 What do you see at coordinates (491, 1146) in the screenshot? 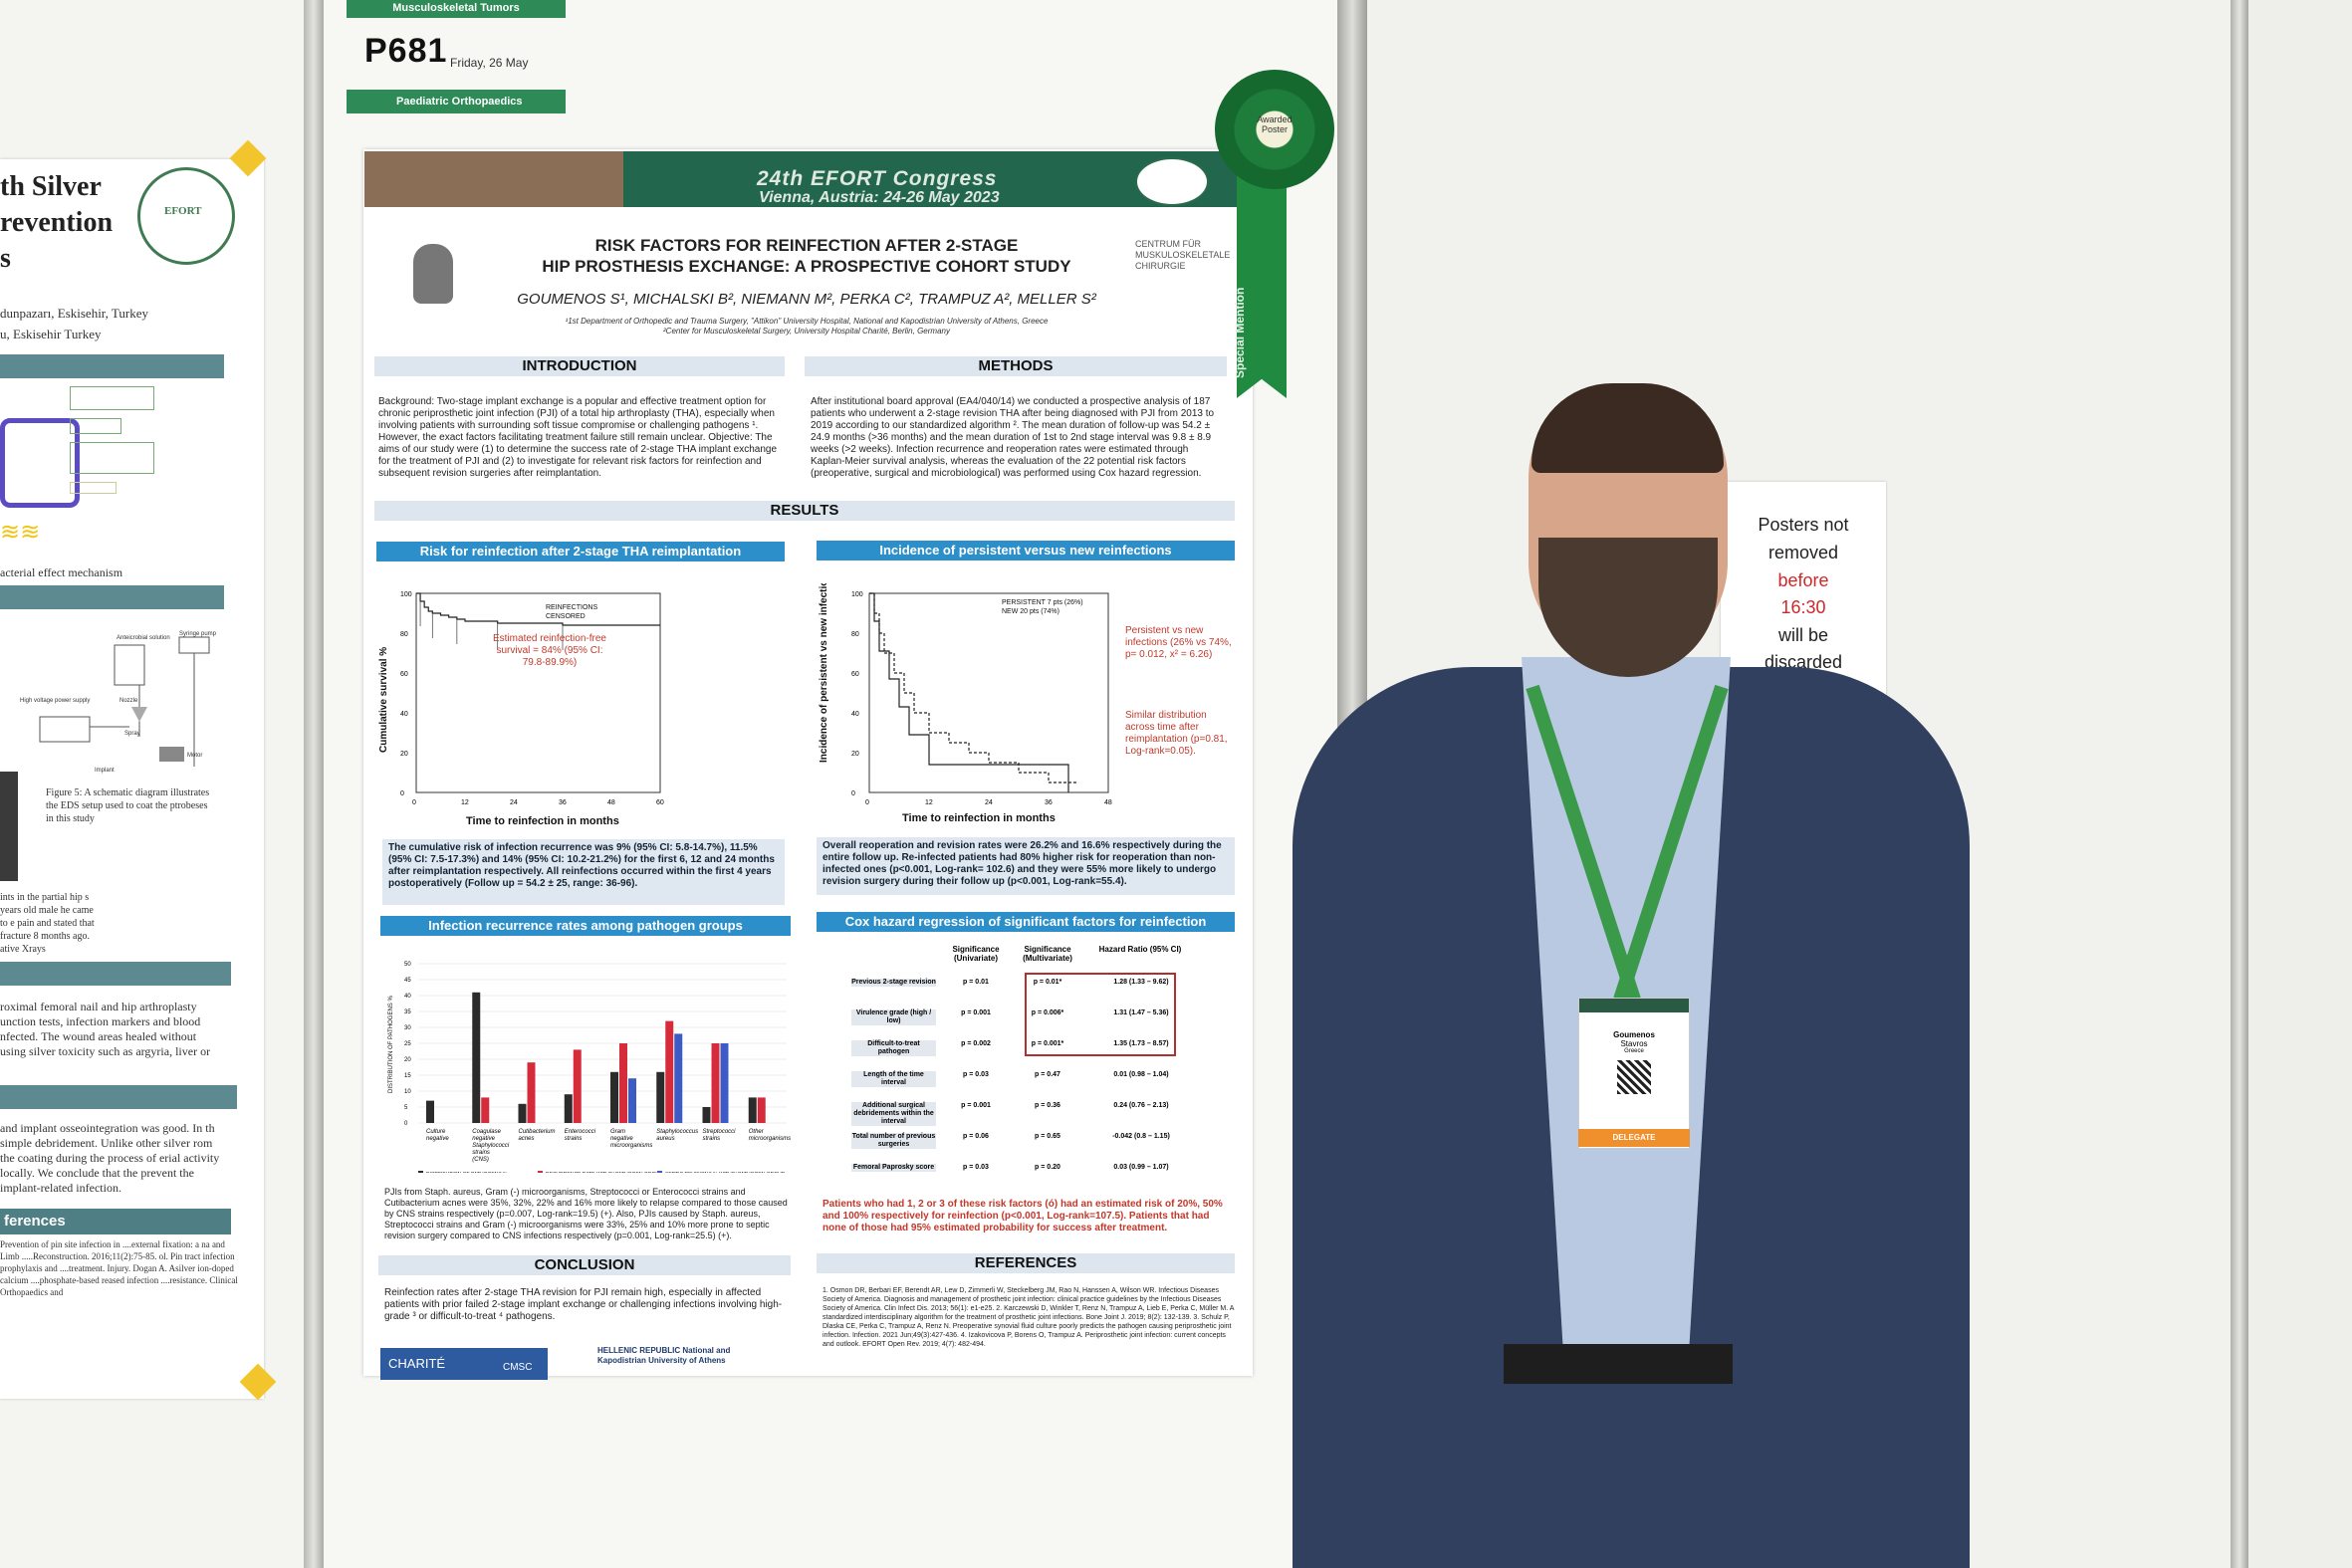
I see `bar-category-label: Staphylococci` at bounding box center [491, 1146].